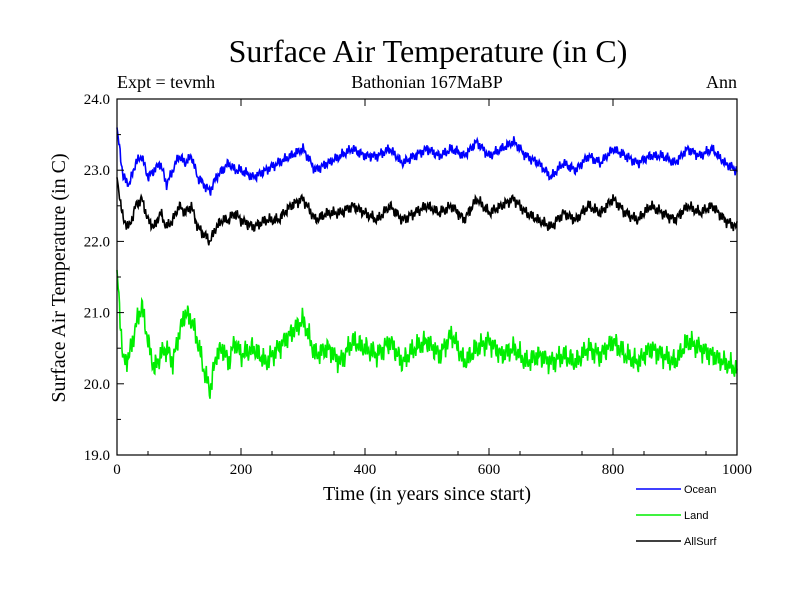 This screenshot has width=800, height=600. I want to click on legend-label-land: Land, so click(696, 516).